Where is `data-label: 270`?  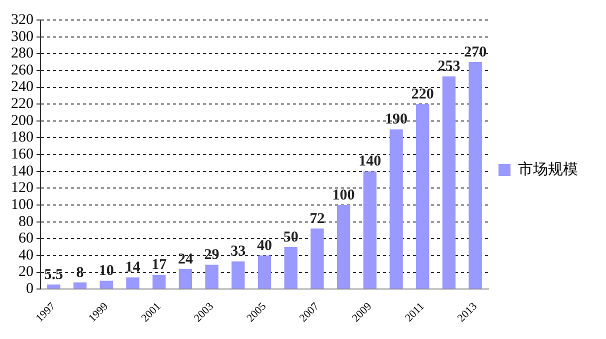 data-label: 270 is located at coordinates (475, 52).